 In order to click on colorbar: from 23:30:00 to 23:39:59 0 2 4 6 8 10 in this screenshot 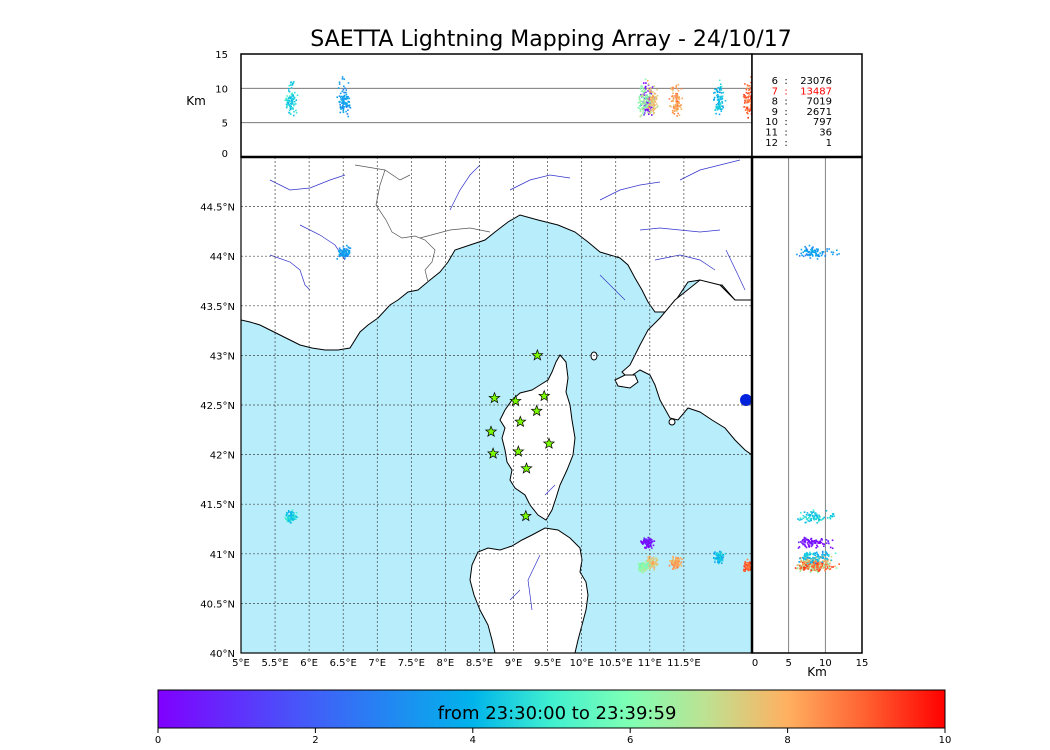, I will do `click(553, 717)`.